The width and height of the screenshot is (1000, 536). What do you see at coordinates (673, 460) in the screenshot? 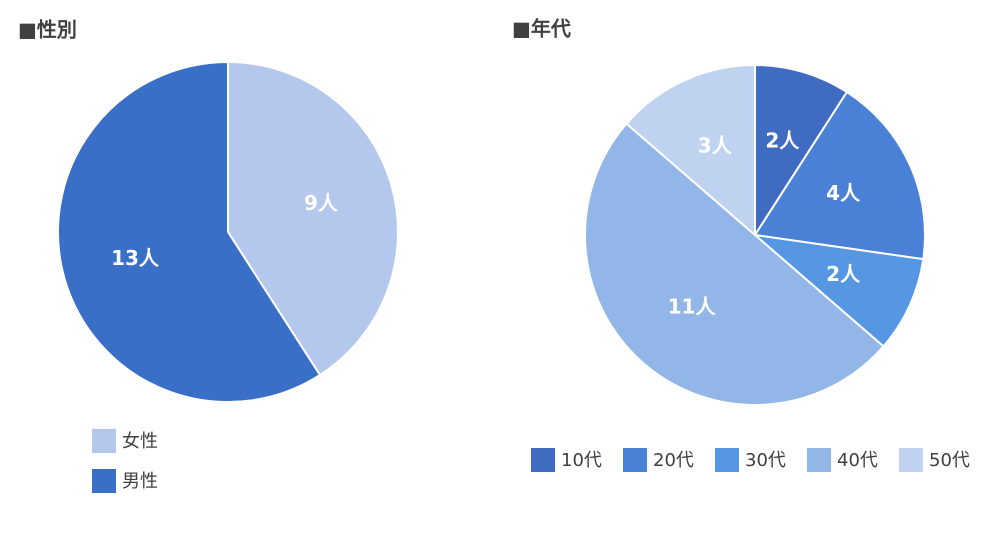
I see `legend-label: 20代` at bounding box center [673, 460].